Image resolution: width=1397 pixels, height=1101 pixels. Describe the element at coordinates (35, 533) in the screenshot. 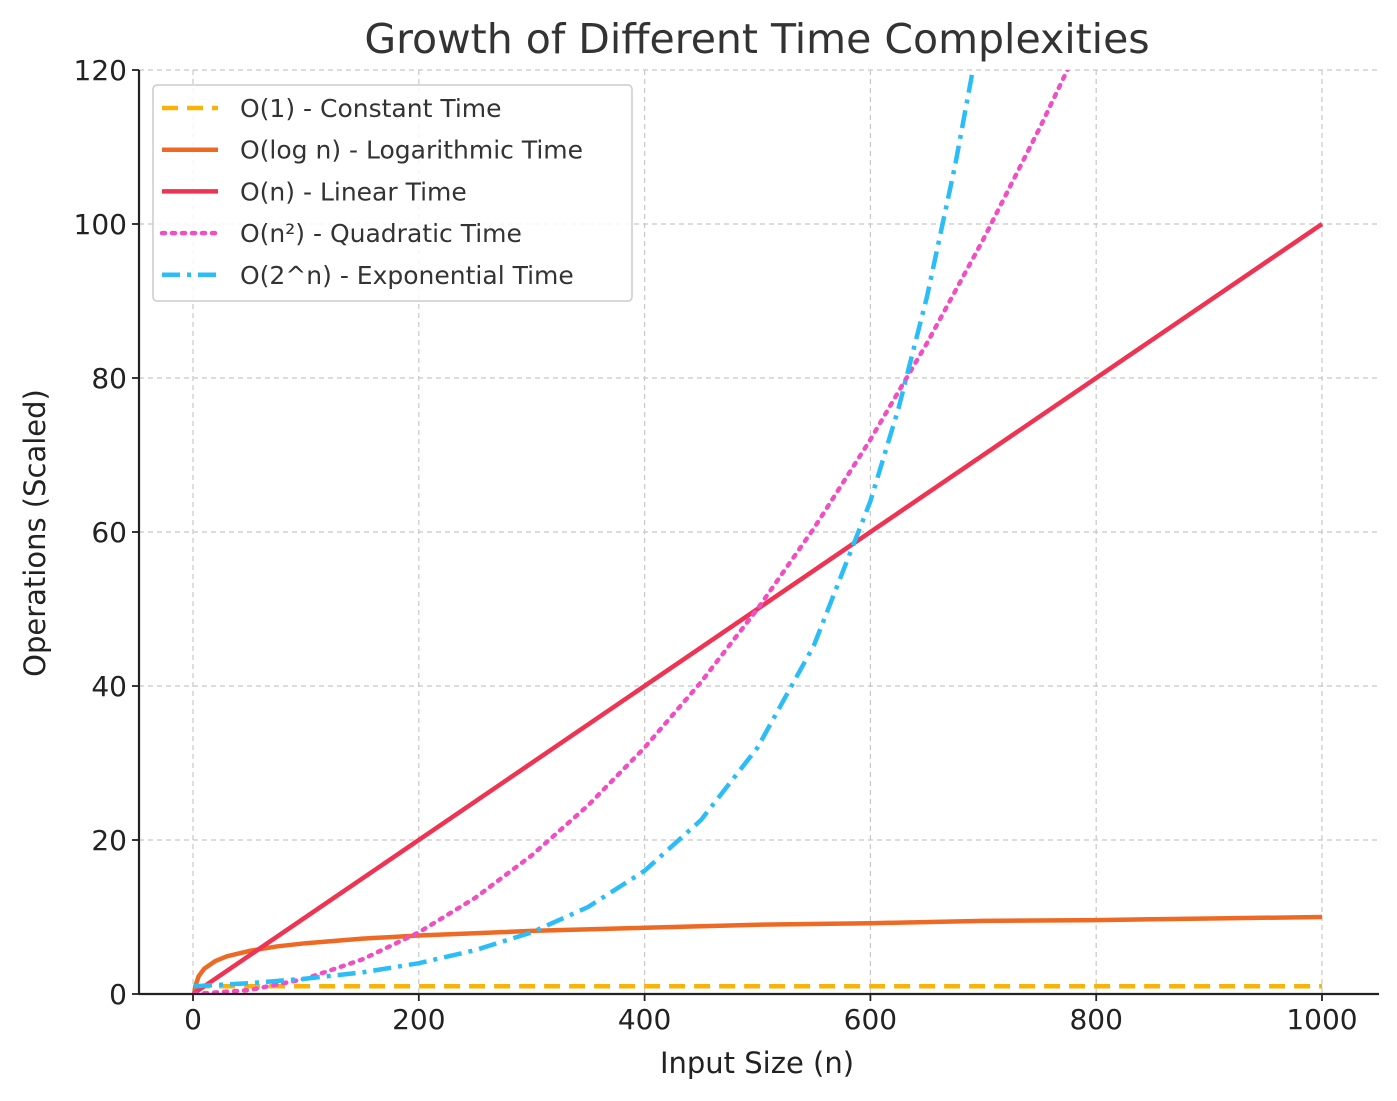

I see `y-axis-title: Operations (Scaled)` at that location.